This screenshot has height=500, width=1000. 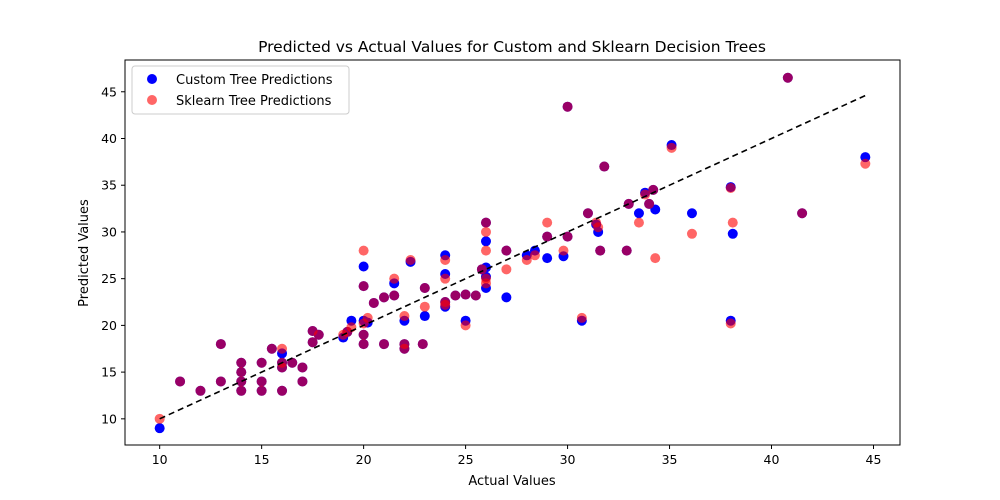 What do you see at coordinates (512, 481) in the screenshot?
I see `x-axis-label: Actual Values` at bounding box center [512, 481].